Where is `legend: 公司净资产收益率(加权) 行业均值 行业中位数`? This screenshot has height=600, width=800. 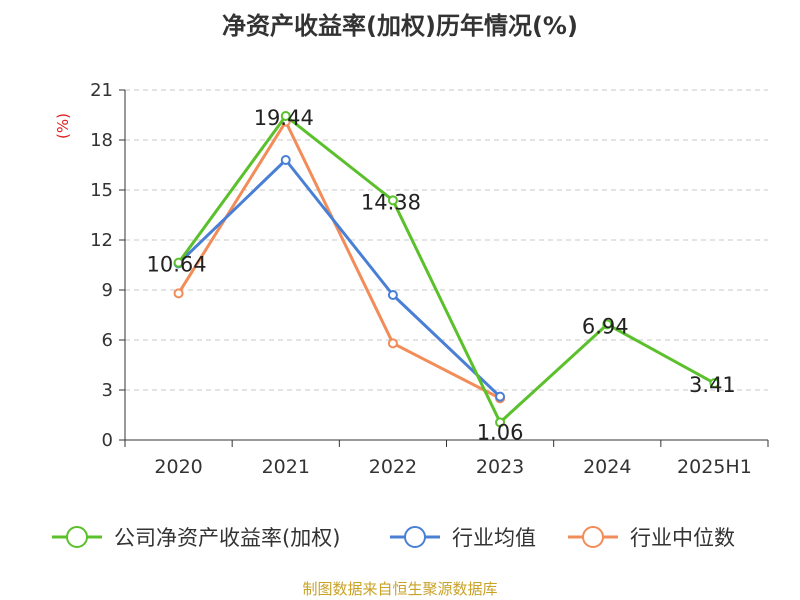 legend: 公司净资产收益率(加权) 行业均值 行业中位数 is located at coordinates (393, 538).